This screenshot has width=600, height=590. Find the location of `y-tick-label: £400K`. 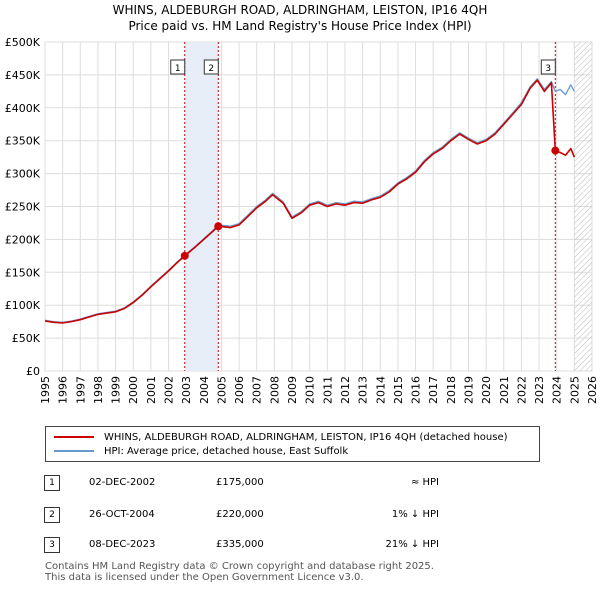

y-tick-label: £400K is located at coordinates (23, 108).